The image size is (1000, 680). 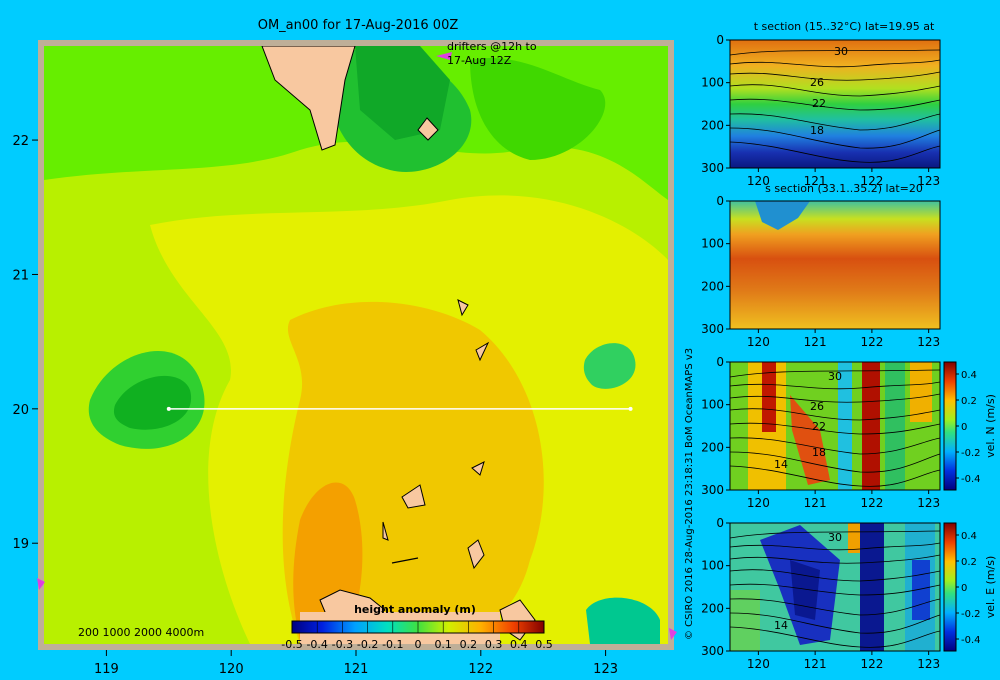 What do you see at coordinates (820, 271) in the screenshot?
I see `panel-salinity-axes: 120 121 122 123 0 100 200 300` at bounding box center [820, 271].